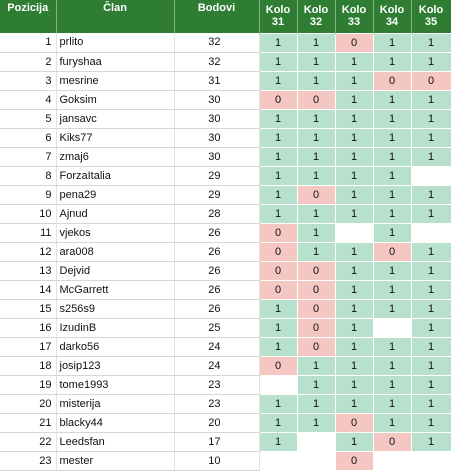 This screenshot has height=471, width=451. I want to click on position-cell: 16, so click(28, 328).